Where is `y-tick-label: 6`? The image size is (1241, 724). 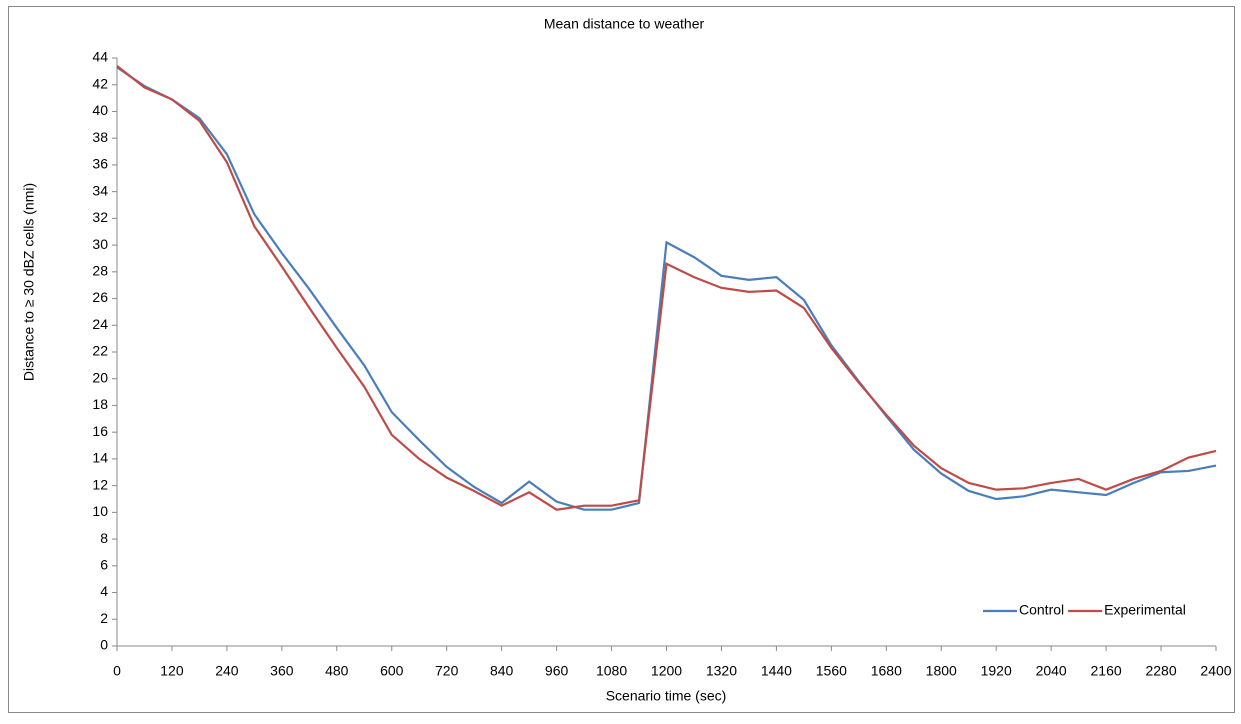 y-tick-label: 6 is located at coordinates (104, 565).